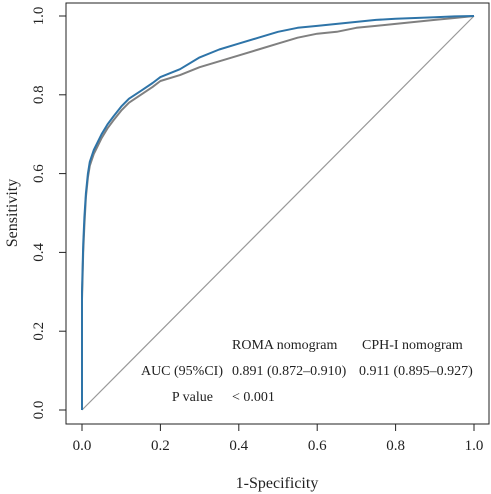  What do you see at coordinates (412, 345) in the screenshot?
I see `cph-column-header: CPH-I nomogram` at bounding box center [412, 345].